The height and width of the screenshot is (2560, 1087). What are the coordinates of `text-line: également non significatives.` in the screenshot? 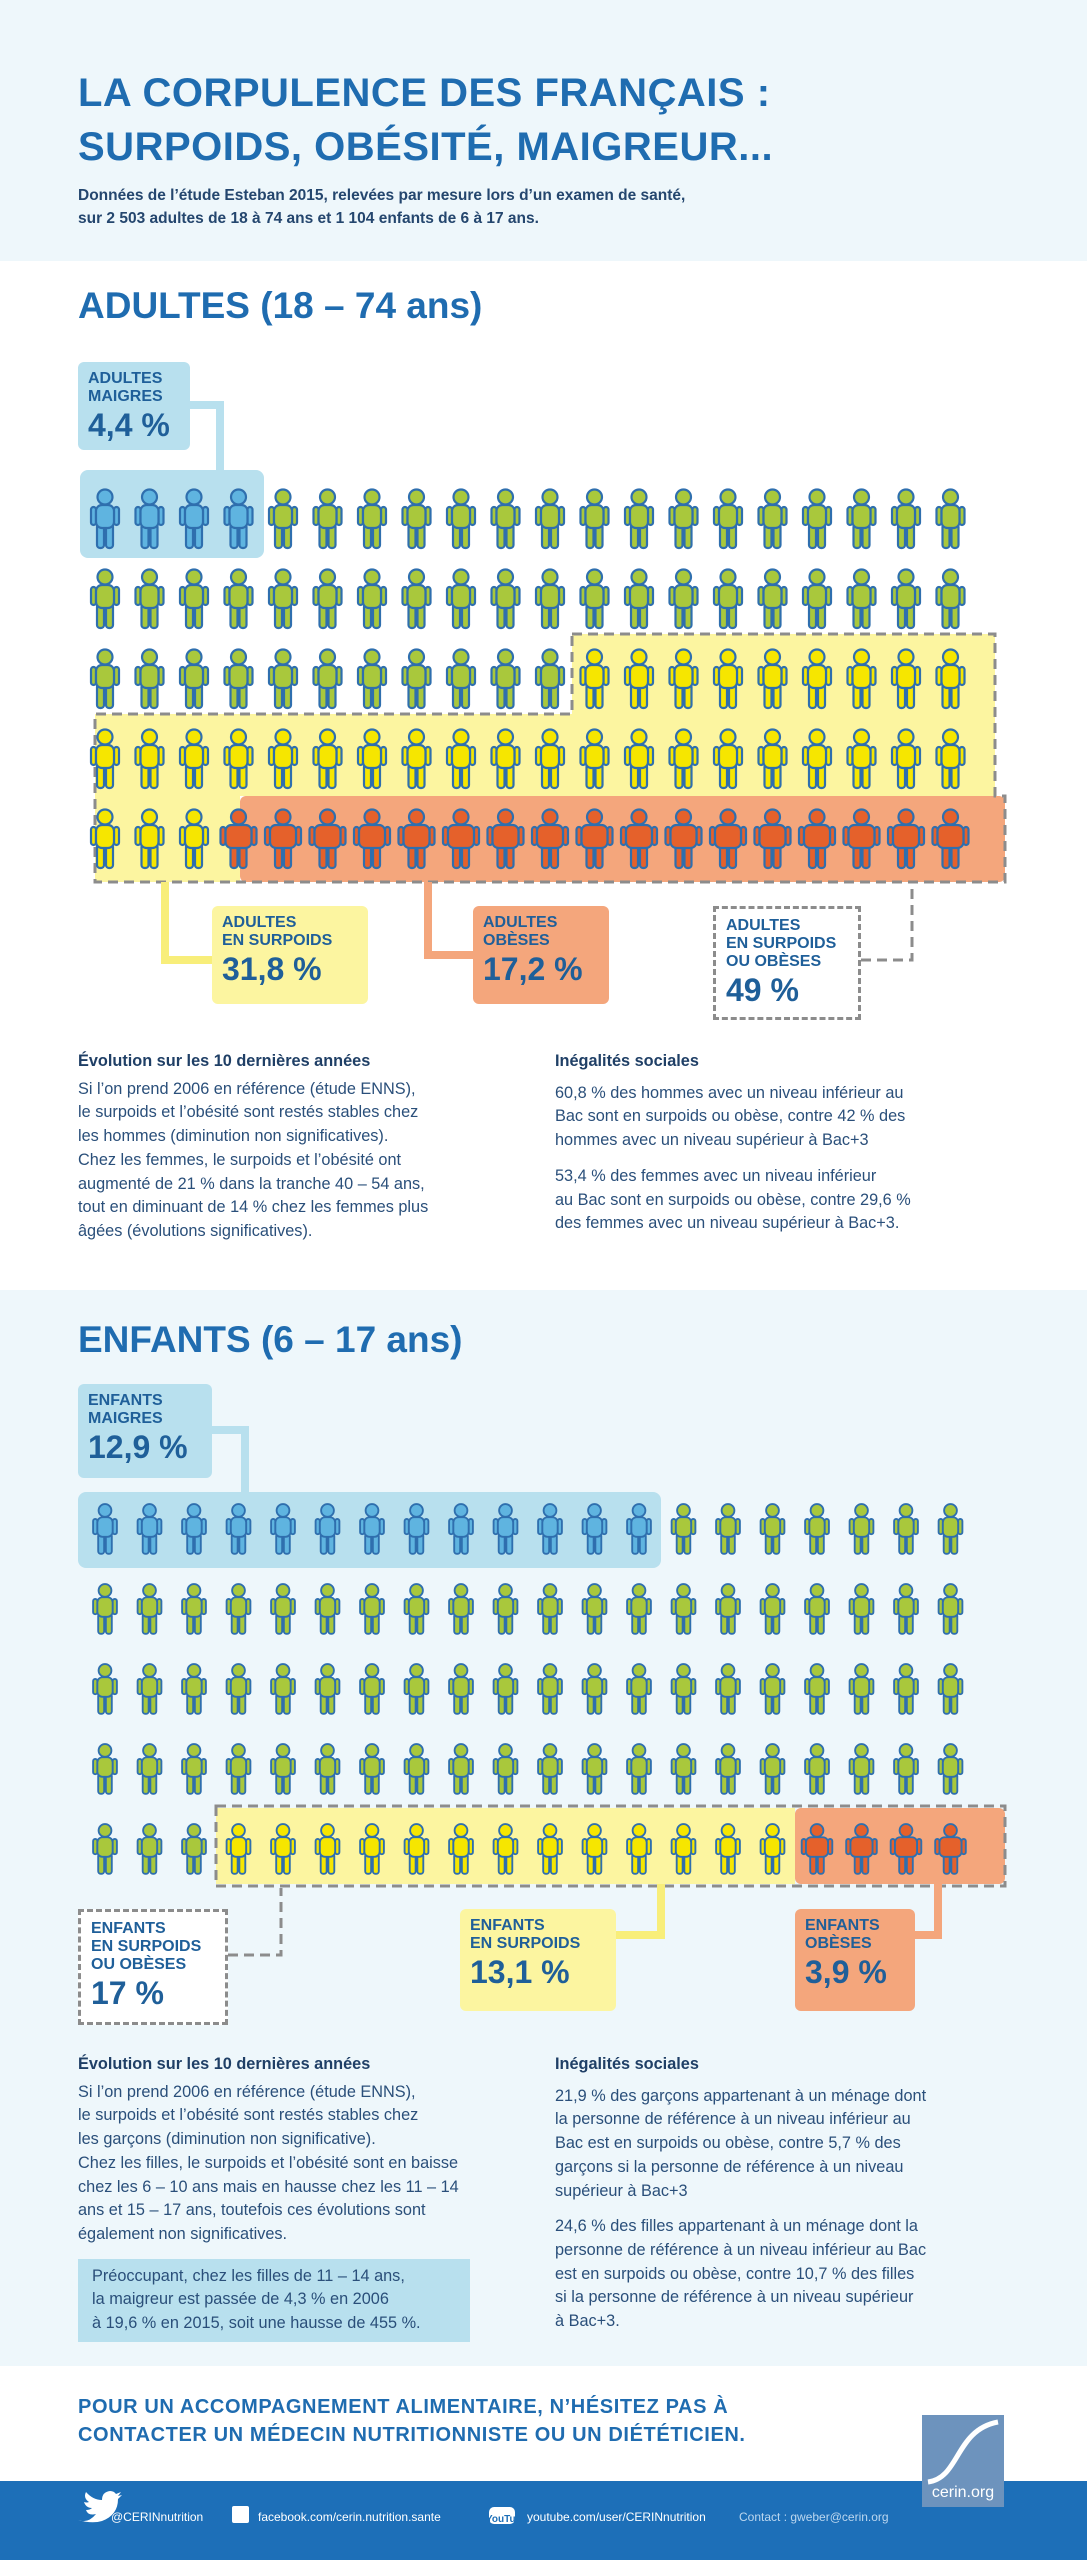 It's located at (183, 2233).